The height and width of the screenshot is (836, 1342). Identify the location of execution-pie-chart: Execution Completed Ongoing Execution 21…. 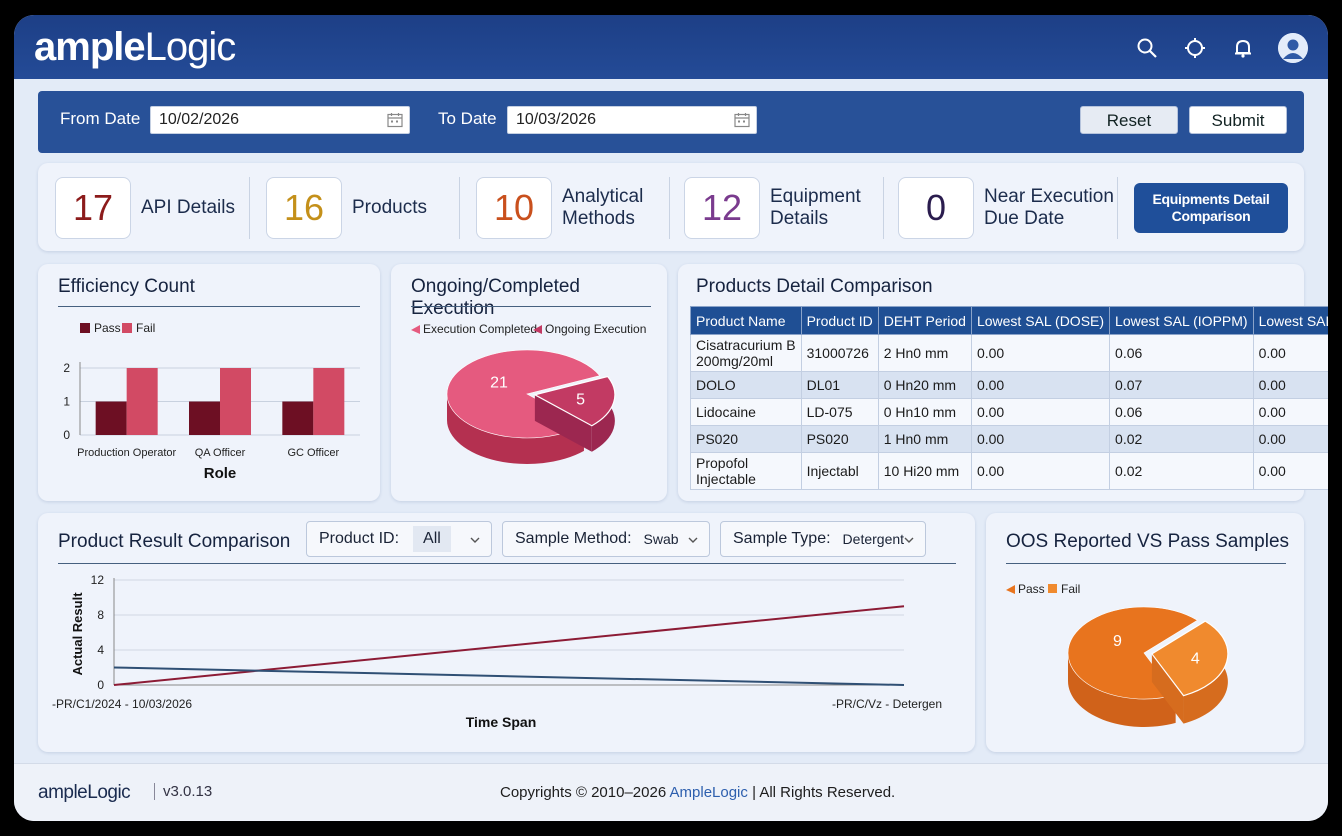
(528, 393).